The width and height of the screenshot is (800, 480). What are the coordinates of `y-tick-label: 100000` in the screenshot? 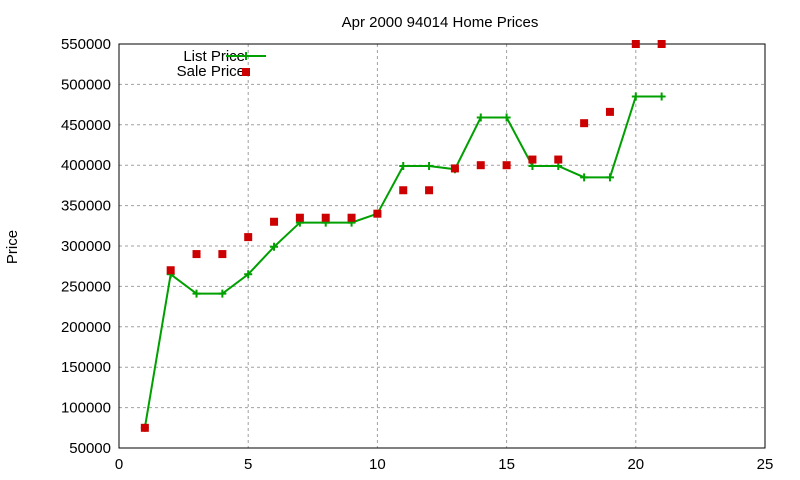 It's located at (86, 408).